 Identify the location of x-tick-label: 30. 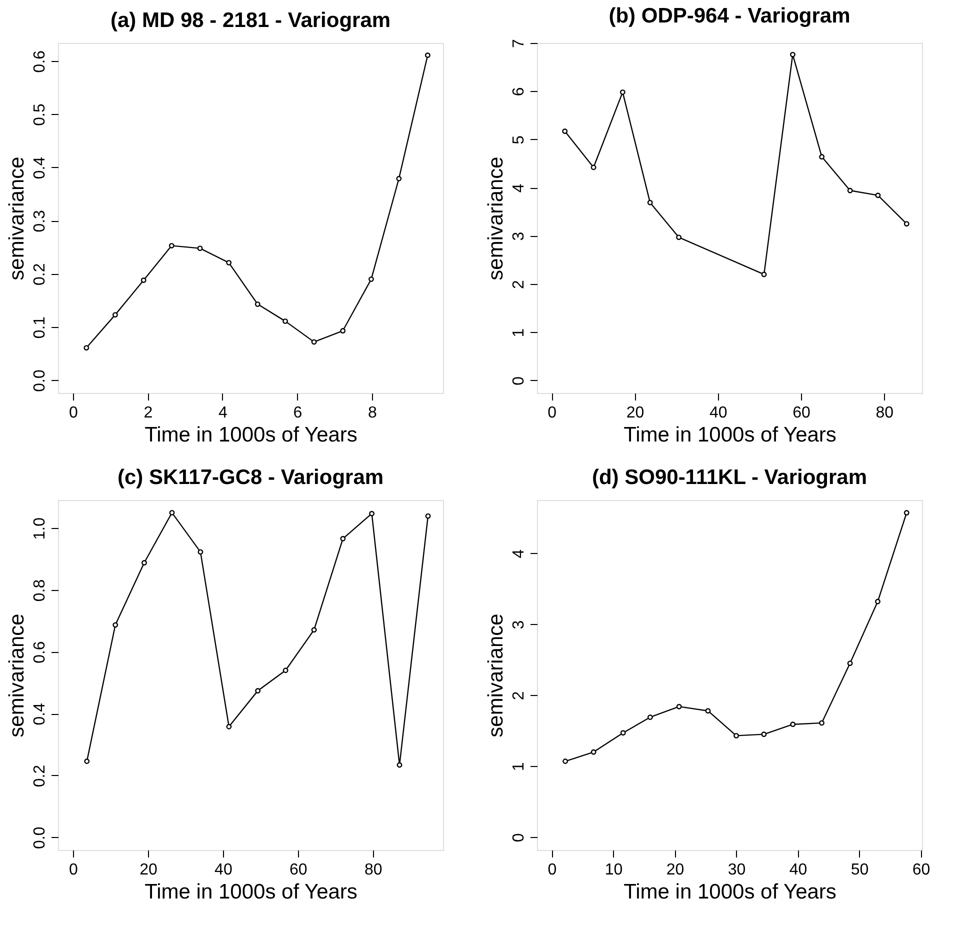
(737, 870).